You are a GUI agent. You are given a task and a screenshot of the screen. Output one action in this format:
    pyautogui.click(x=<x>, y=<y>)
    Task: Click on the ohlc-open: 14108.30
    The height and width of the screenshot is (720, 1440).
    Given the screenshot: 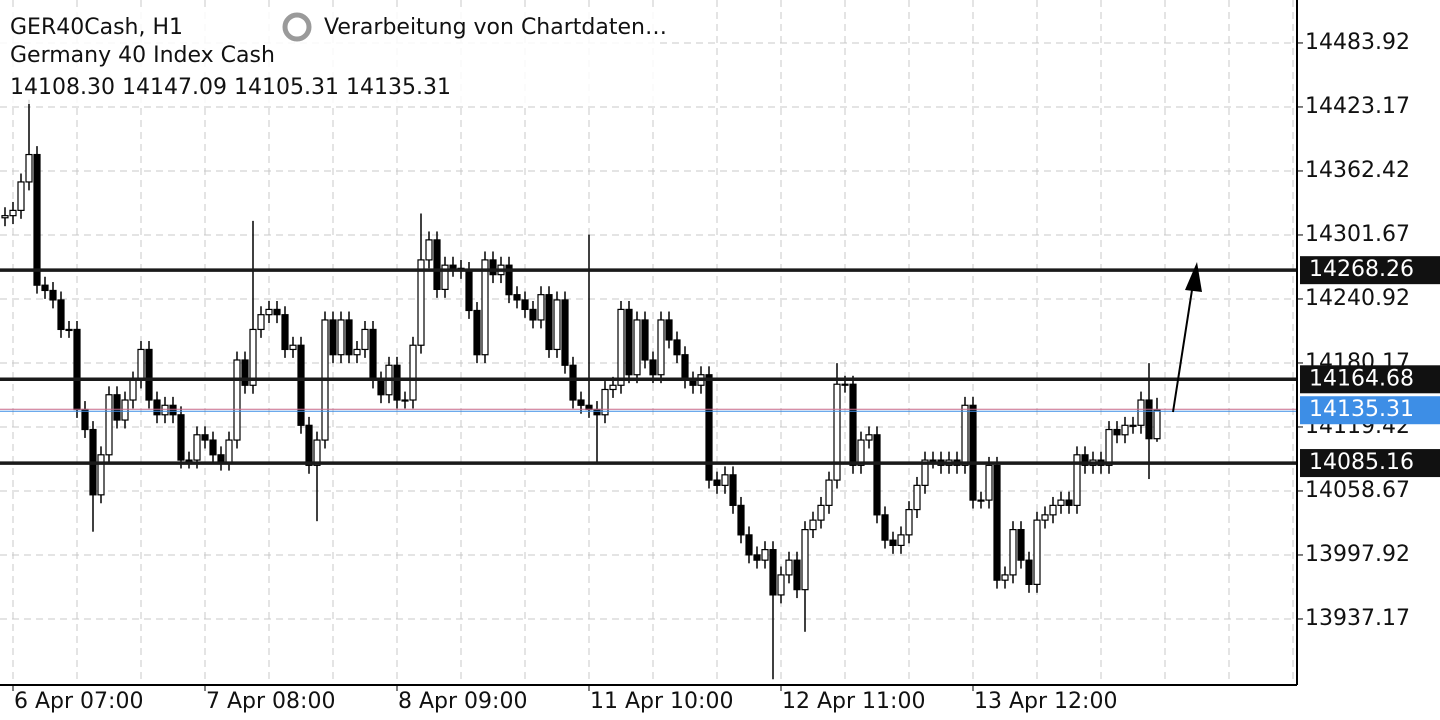 What is the action you would take?
    pyautogui.click(x=62, y=87)
    